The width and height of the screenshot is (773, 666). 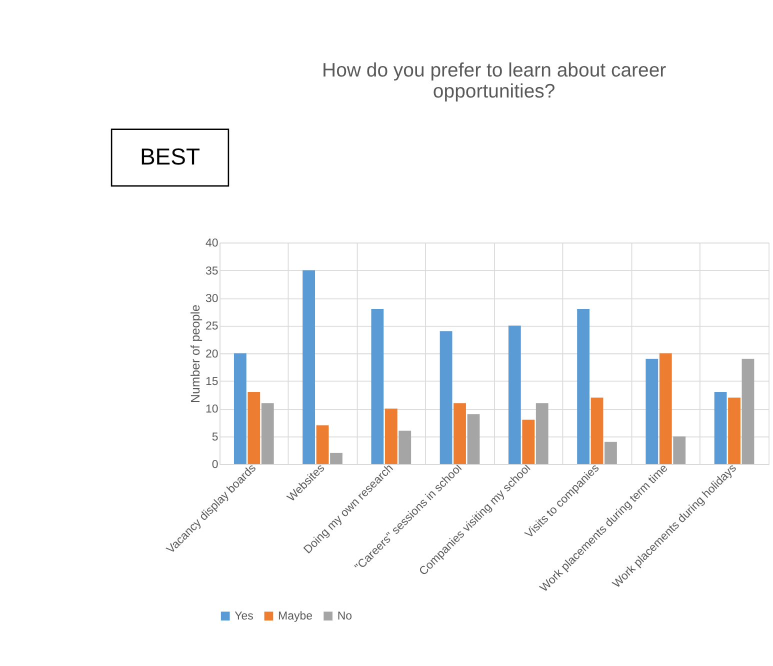 I want to click on text: BEST, so click(x=170, y=157).